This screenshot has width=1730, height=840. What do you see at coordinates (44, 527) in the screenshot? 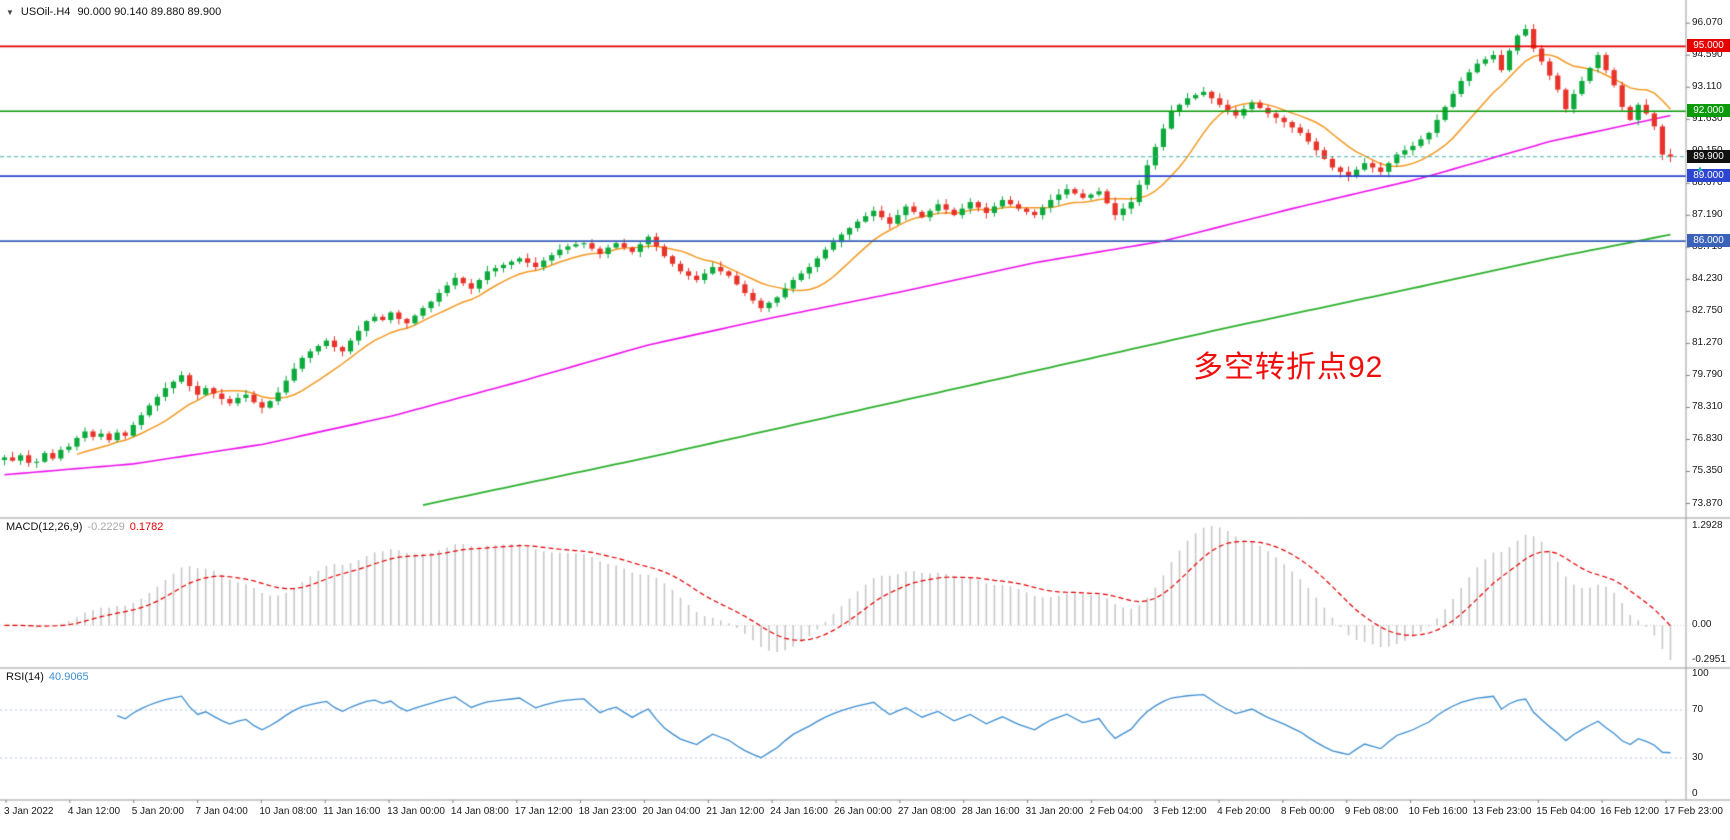
I see `macd-name: MACD(12,26,9)` at bounding box center [44, 527].